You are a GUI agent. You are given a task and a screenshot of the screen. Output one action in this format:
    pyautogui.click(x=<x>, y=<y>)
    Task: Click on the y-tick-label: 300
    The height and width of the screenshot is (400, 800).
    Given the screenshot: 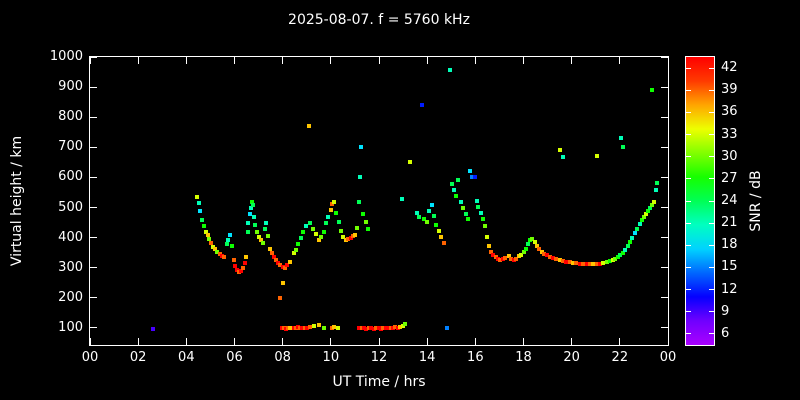 What is the action you would take?
    pyautogui.click(x=70, y=267)
    